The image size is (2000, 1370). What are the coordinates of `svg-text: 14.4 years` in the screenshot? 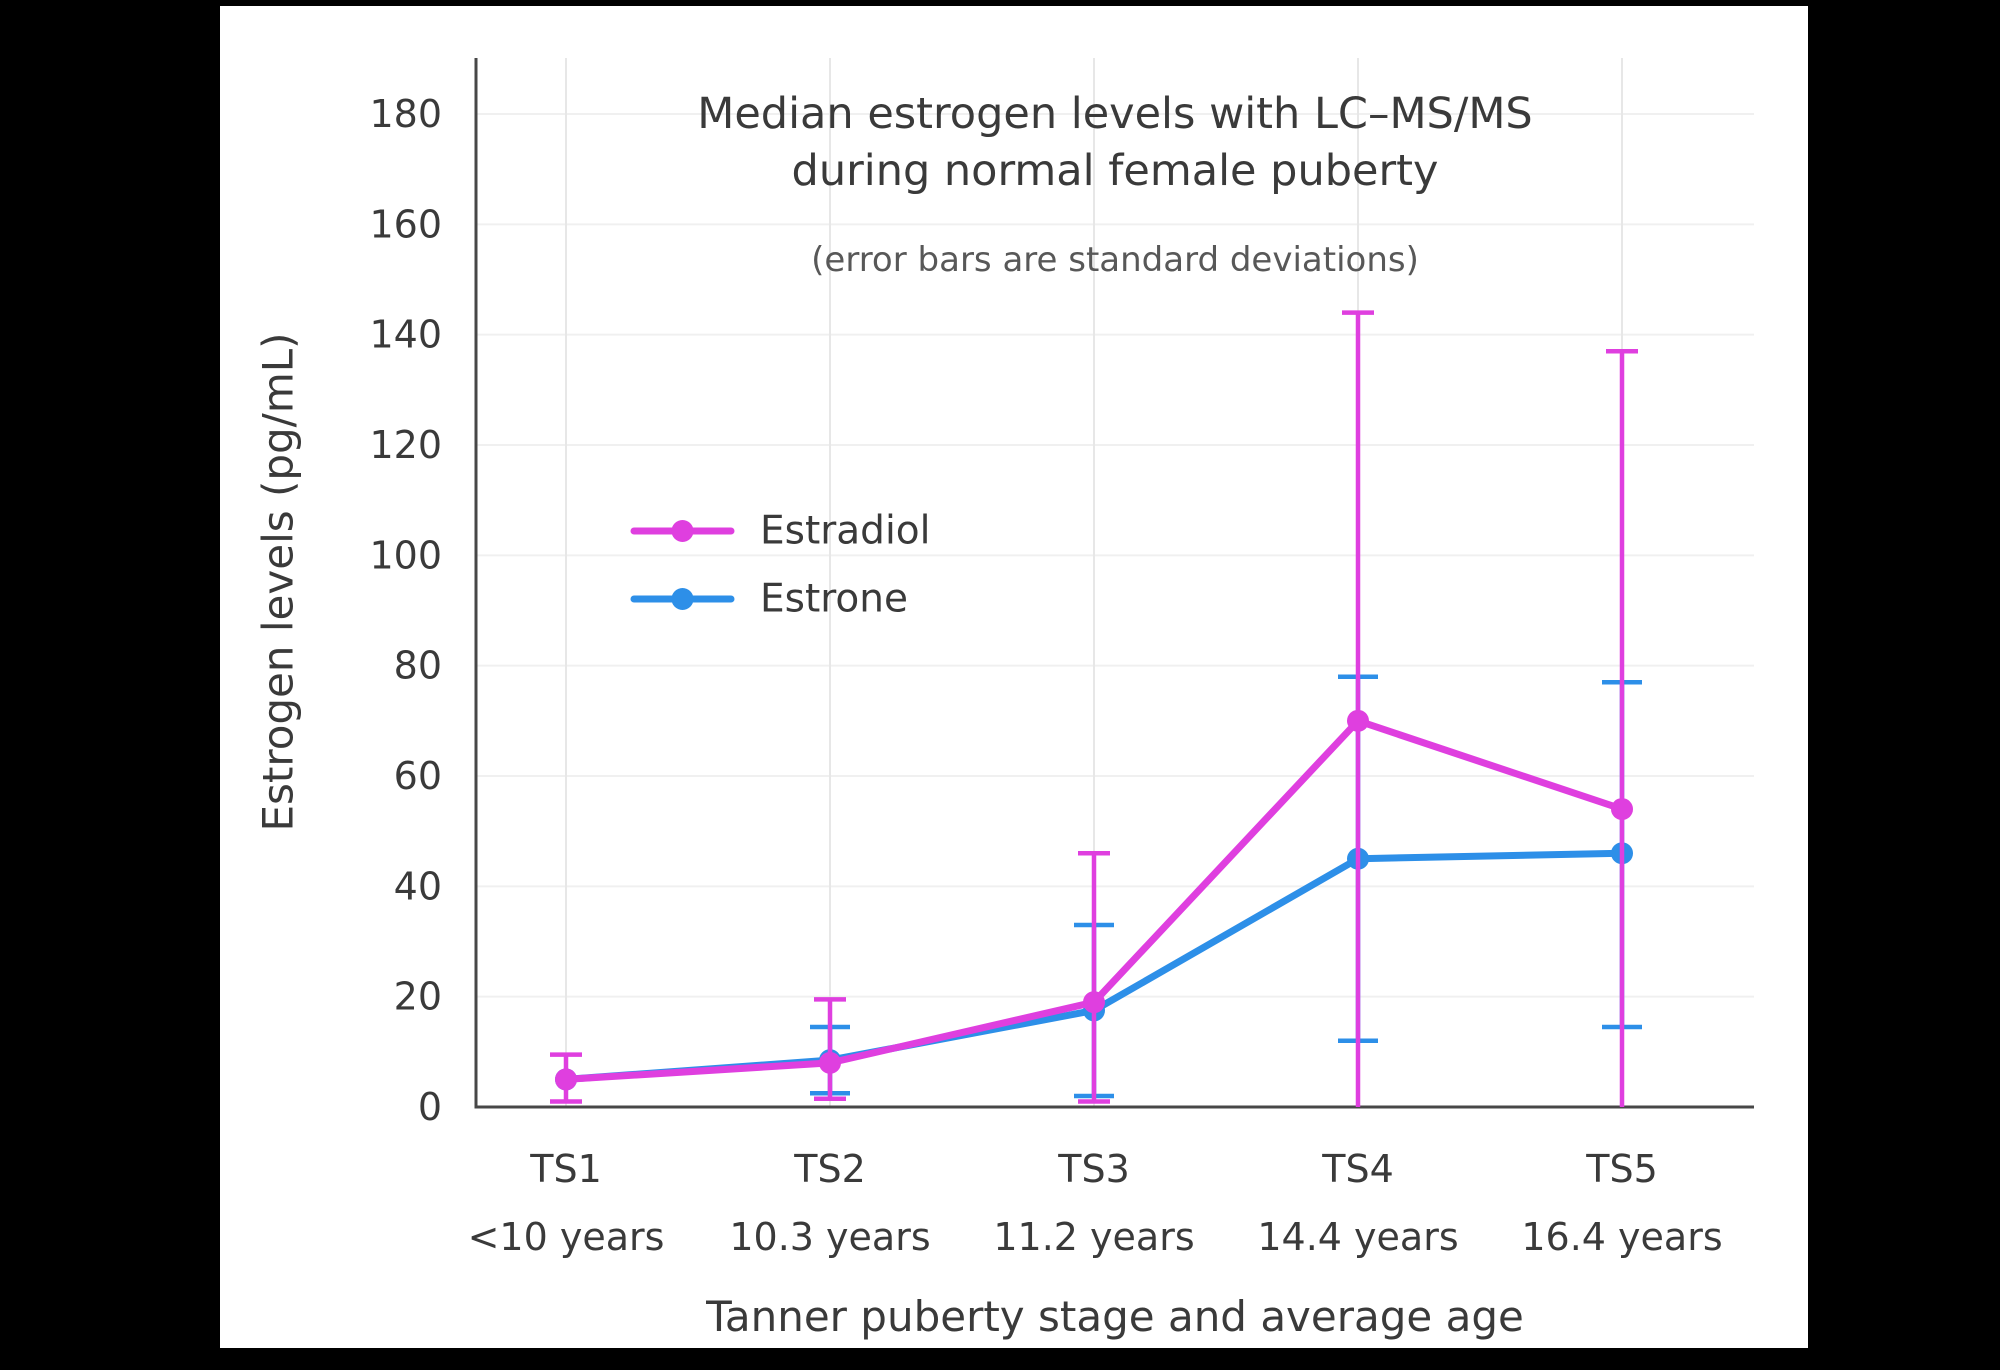 It's located at (1357, 1237).